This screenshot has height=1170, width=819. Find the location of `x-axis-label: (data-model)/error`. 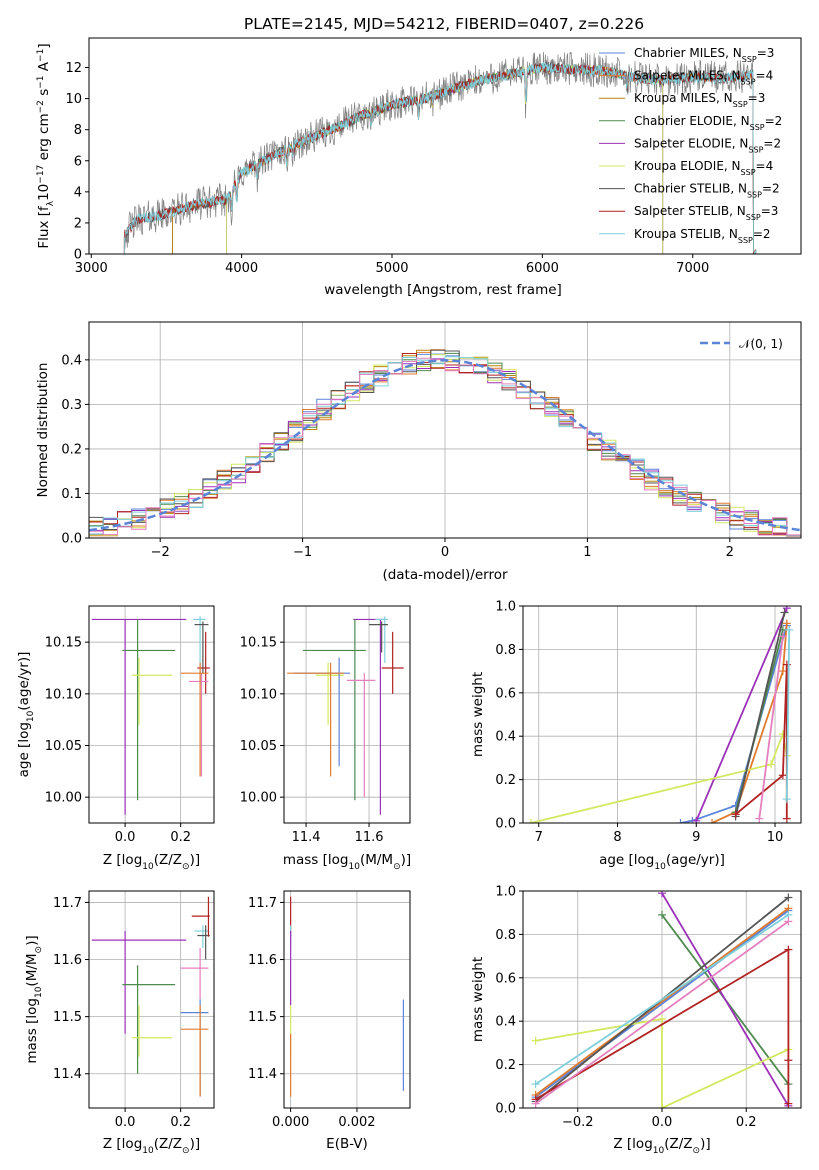

x-axis-label: (data-model)/error is located at coordinates (445, 575).